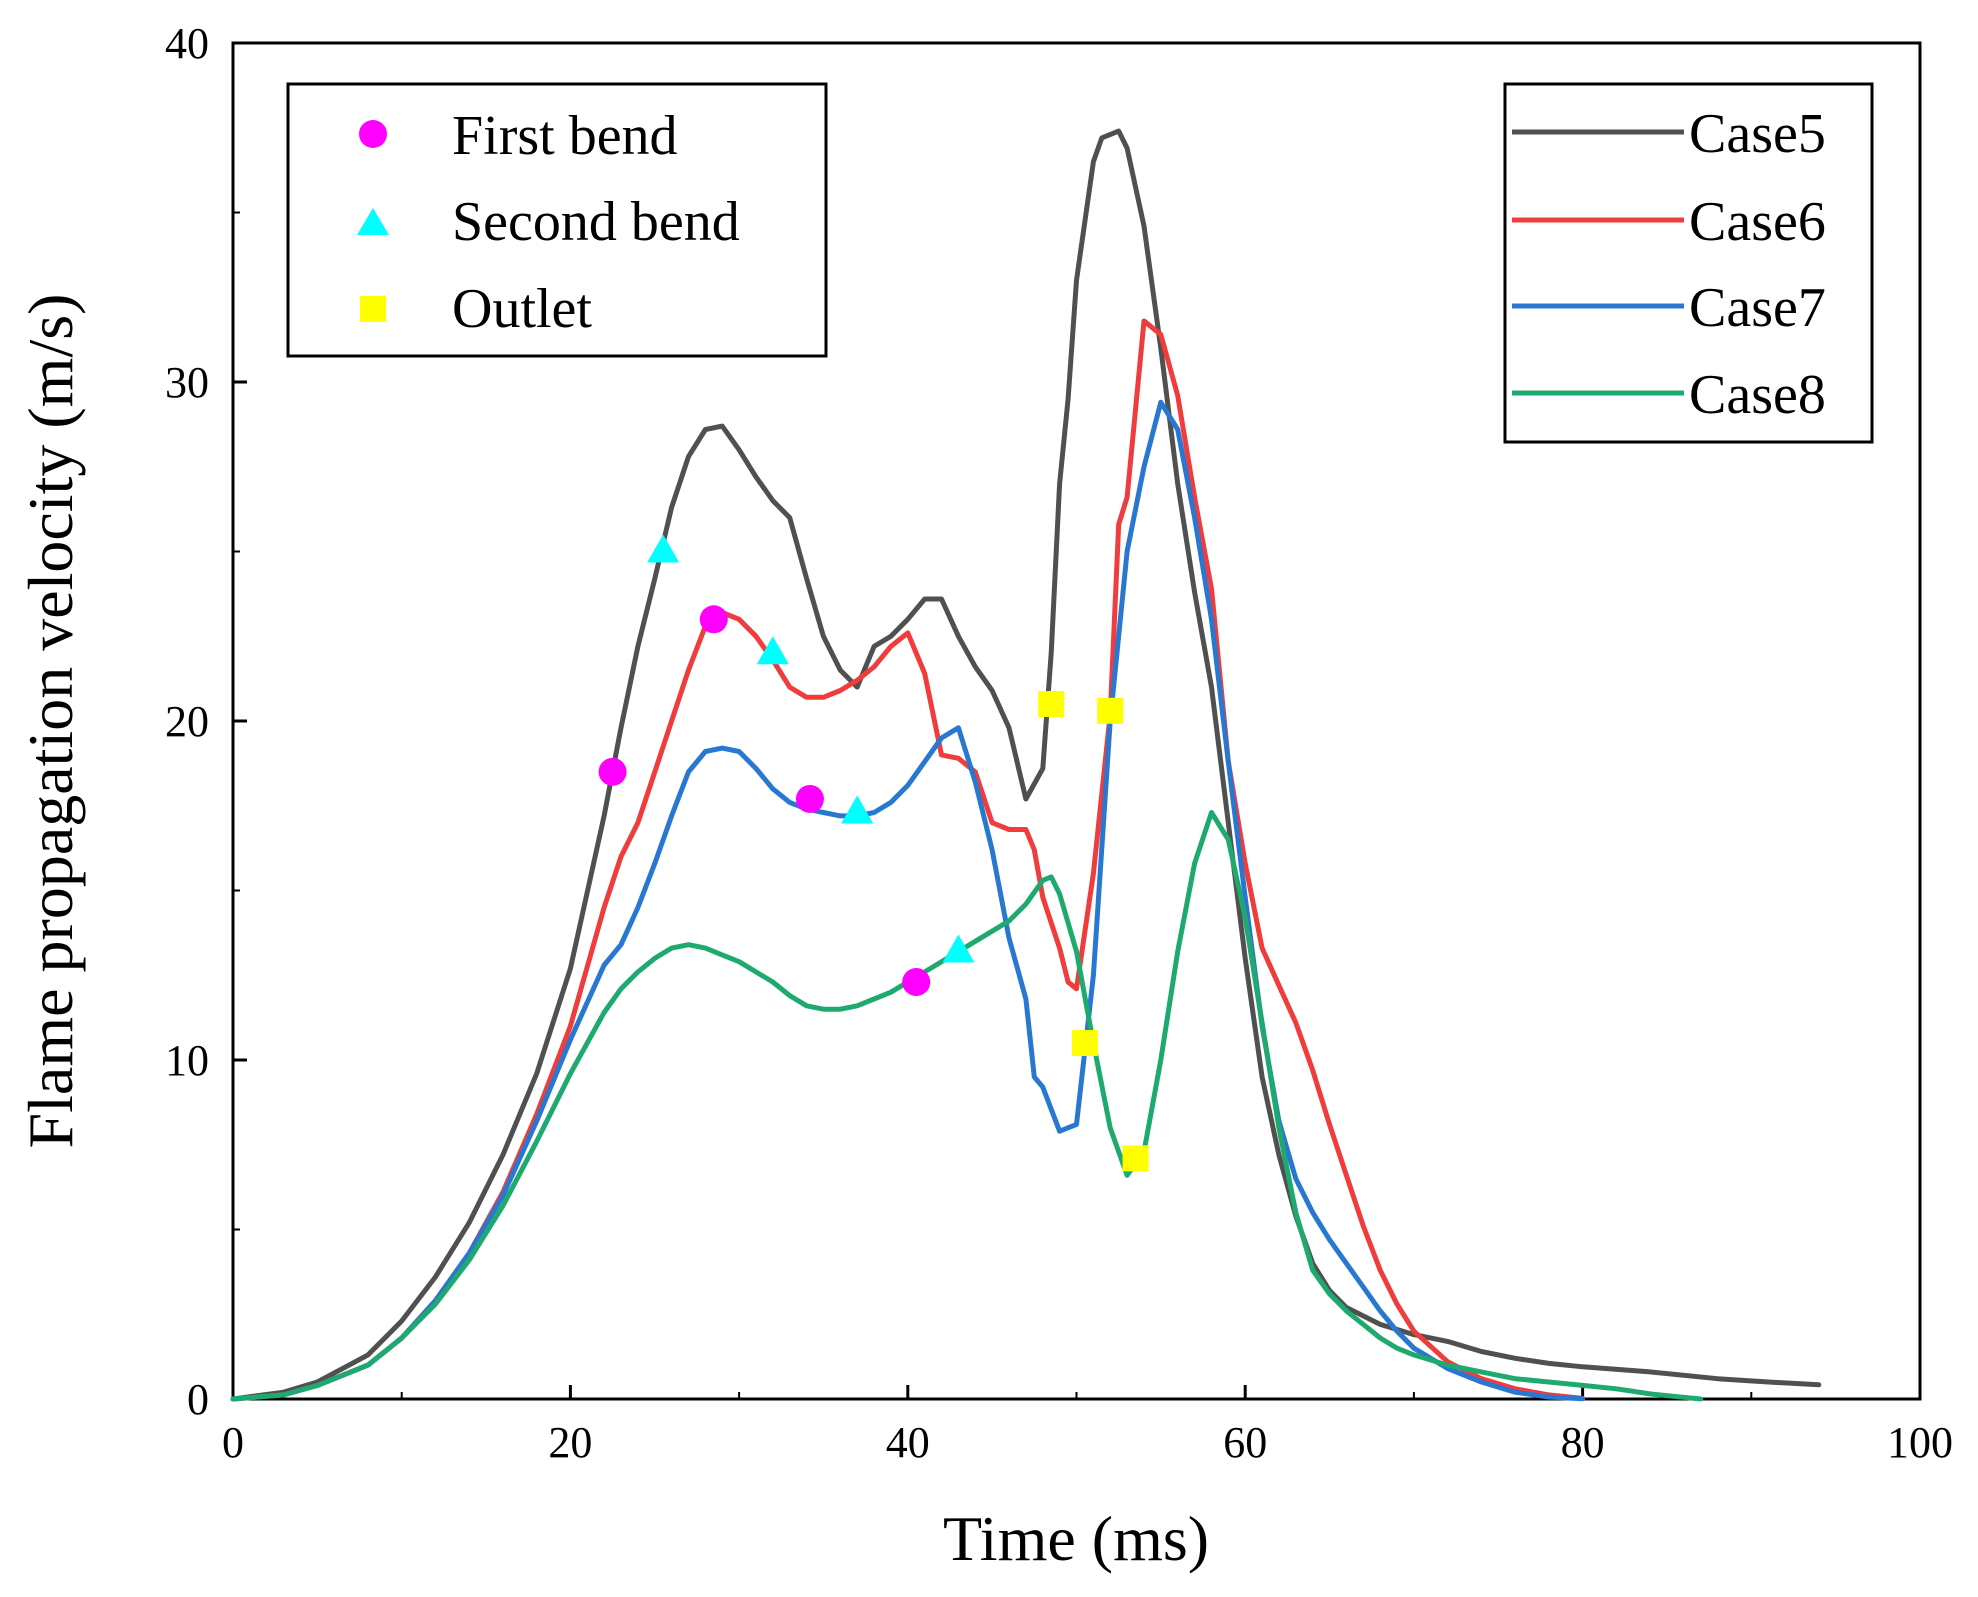 The height and width of the screenshot is (1597, 1978). What do you see at coordinates (522, 309) in the screenshot?
I see `legend-outlet-label: Outlet` at bounding box center [522, 309].